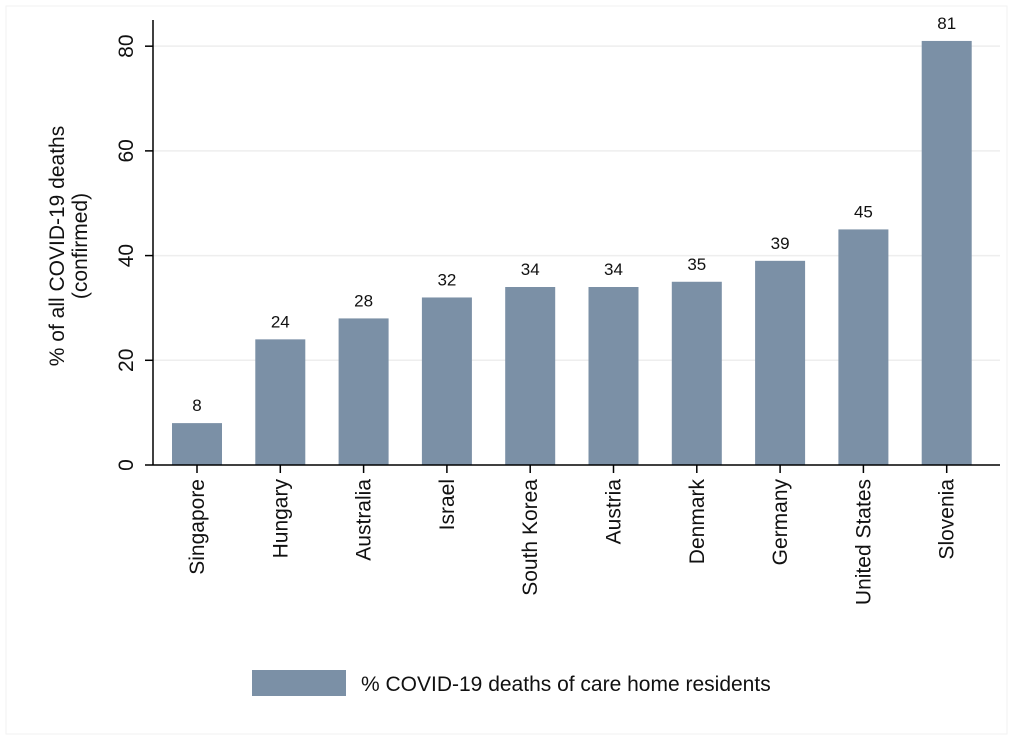 This screenshot has height=741, width=1013. What do you see at coordinates (780, 243) in the screenshot?
I see `bar-value-label: 39` at bounding box center [780, 243].